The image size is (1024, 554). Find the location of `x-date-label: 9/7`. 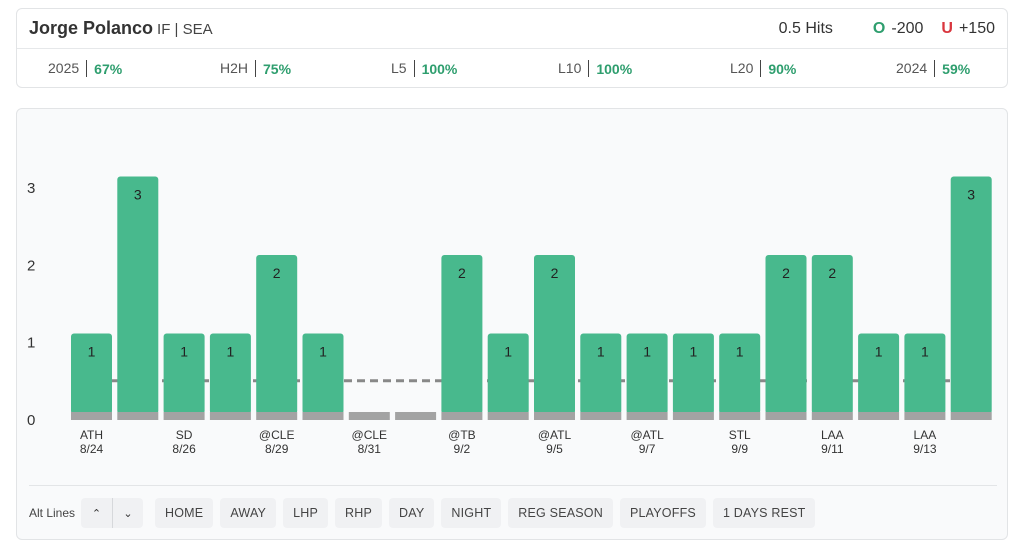

x-date-label: 9/7 is located at coordinates (647, 449).